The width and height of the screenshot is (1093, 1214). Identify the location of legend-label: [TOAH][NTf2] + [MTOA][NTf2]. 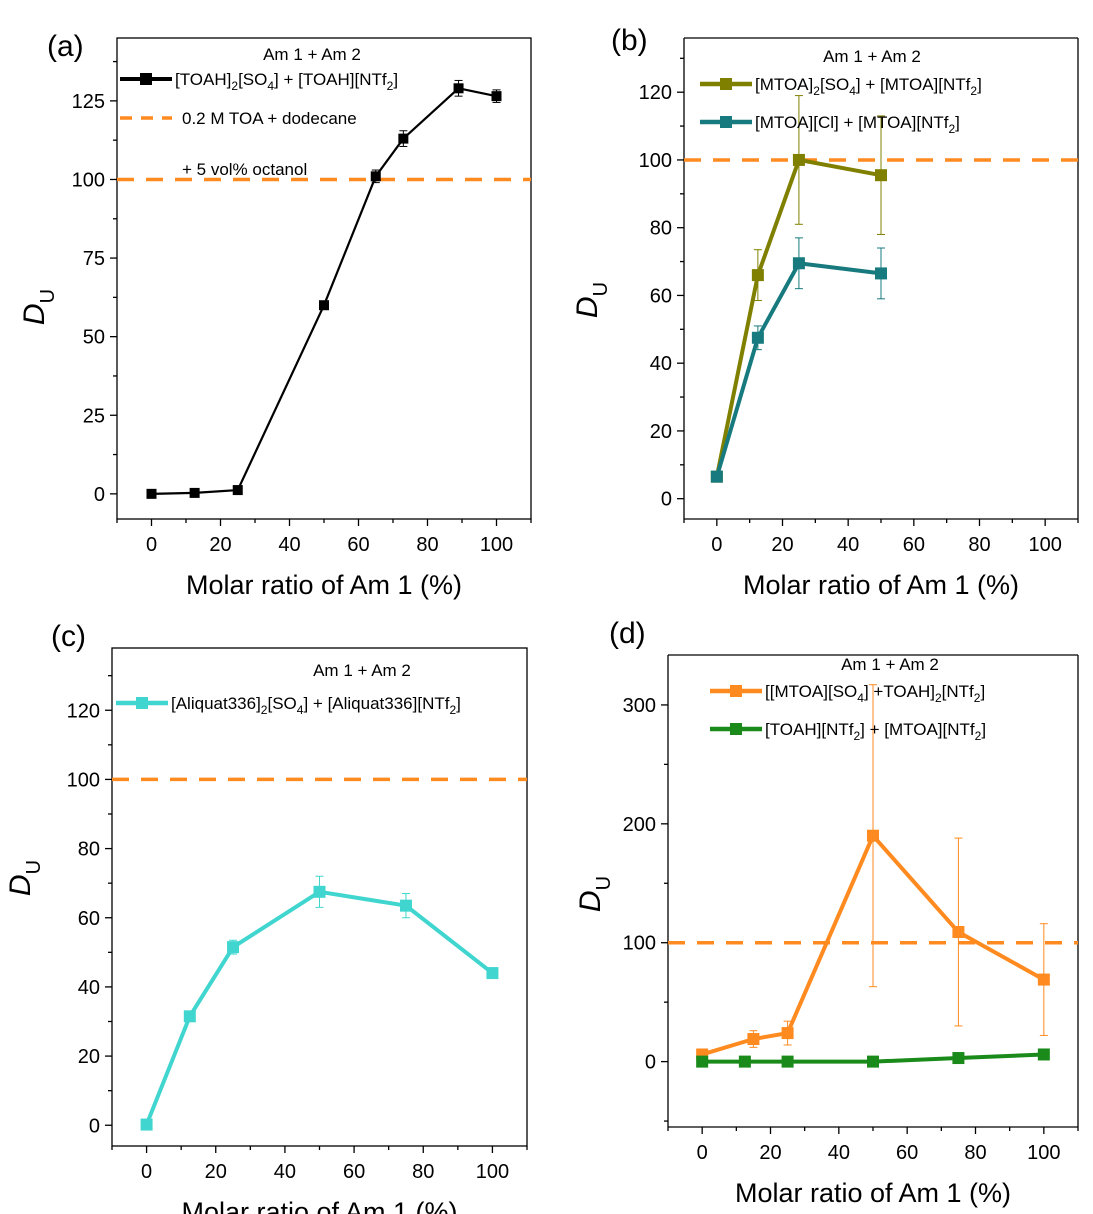
(875, 731).